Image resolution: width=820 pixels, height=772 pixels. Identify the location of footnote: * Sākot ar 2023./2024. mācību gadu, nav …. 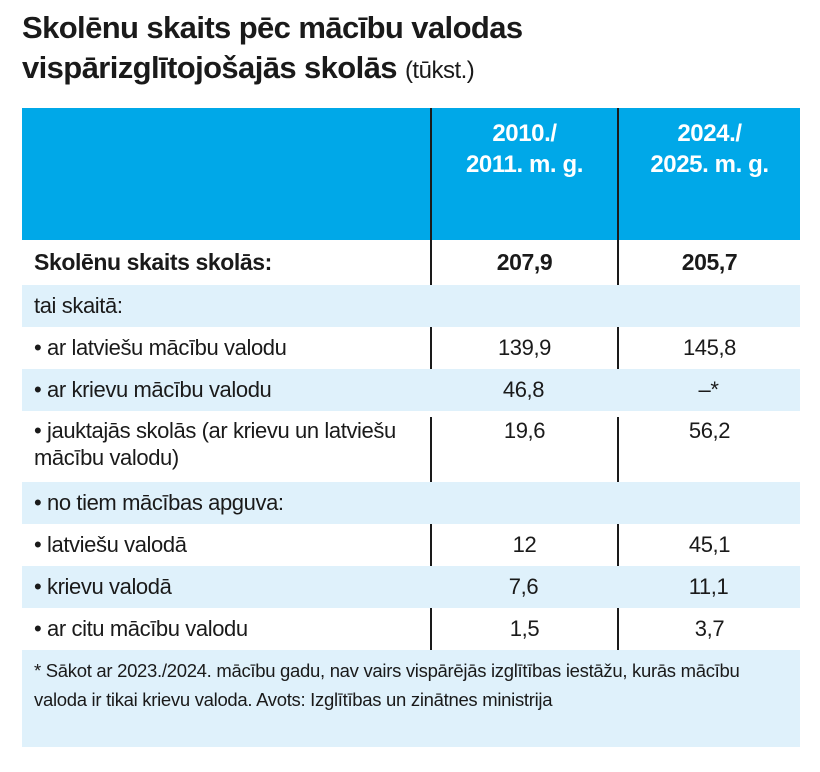
(411, 698).